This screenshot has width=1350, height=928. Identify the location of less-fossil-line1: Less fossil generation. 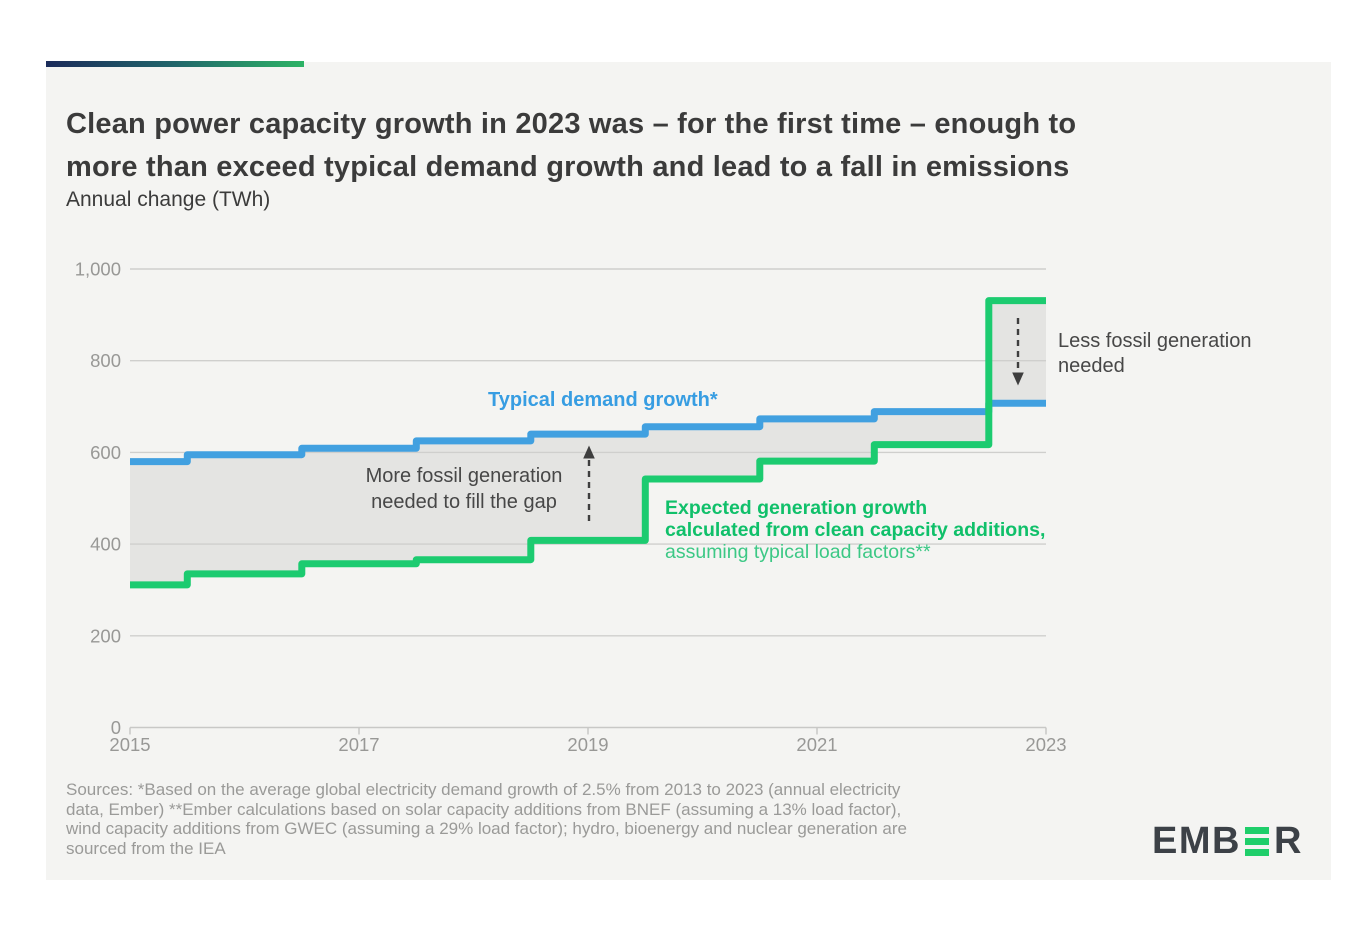
(1155, 341).